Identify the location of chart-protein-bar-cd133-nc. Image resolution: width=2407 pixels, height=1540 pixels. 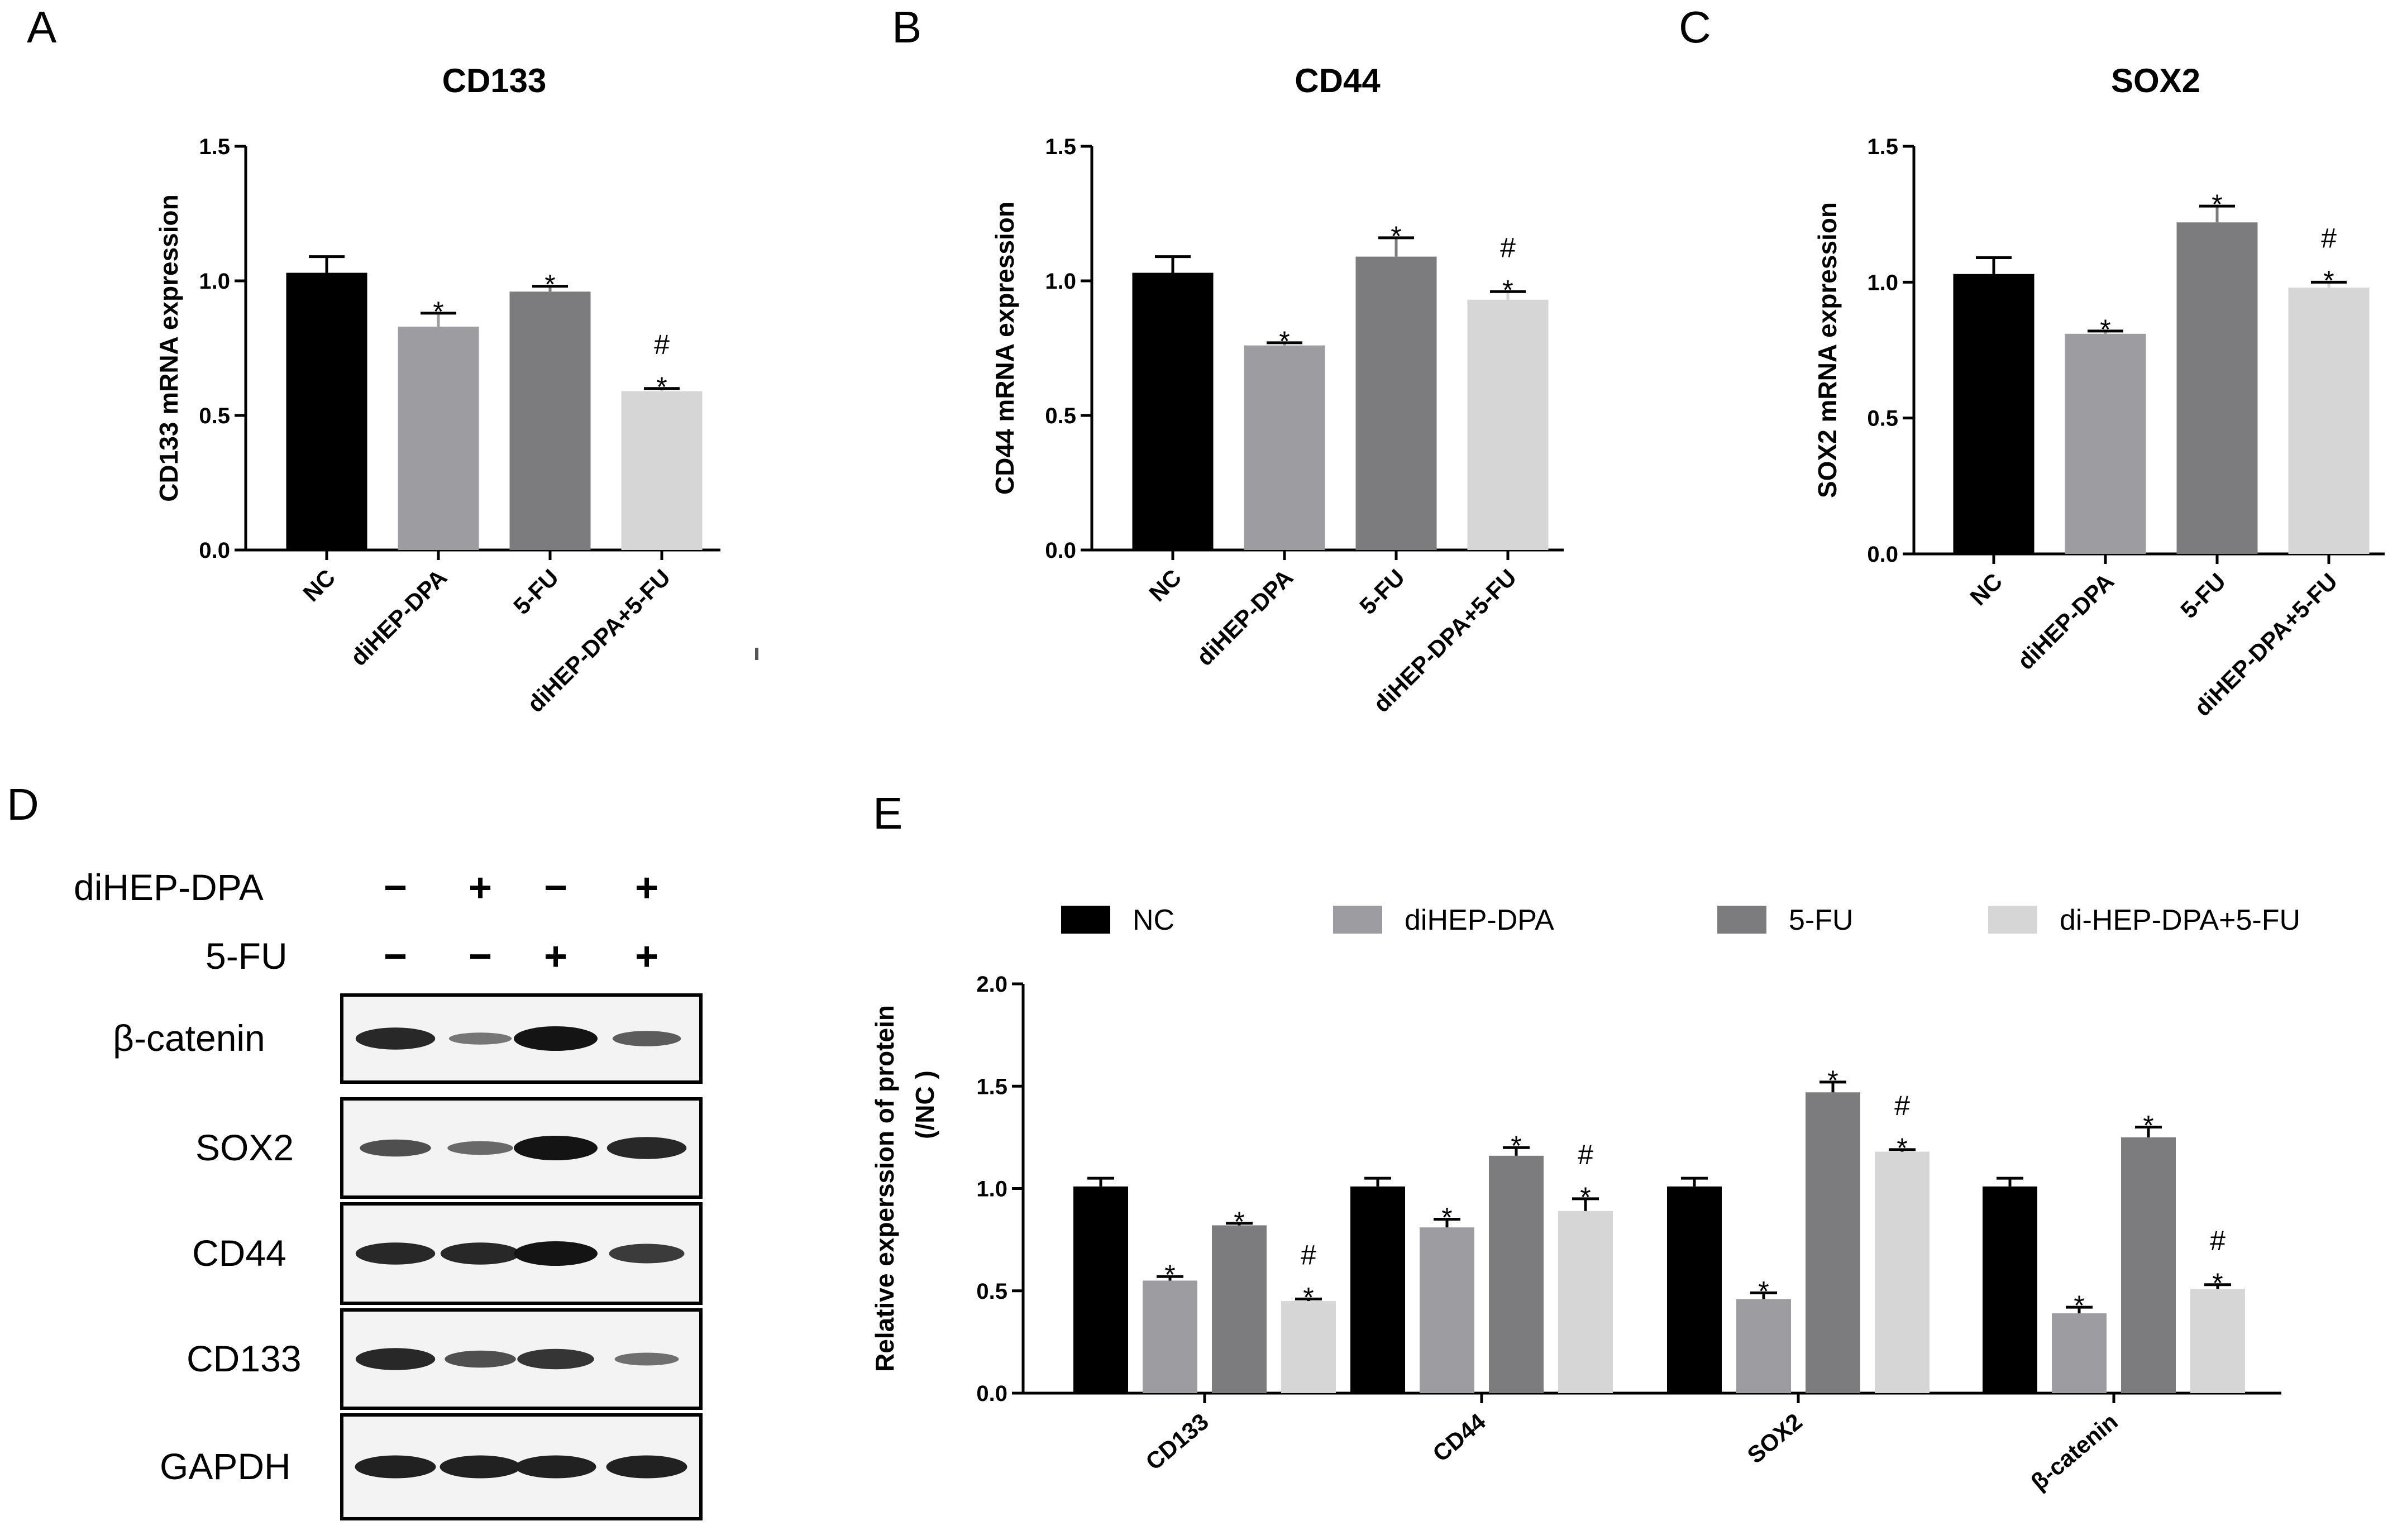
(1100, 1290).